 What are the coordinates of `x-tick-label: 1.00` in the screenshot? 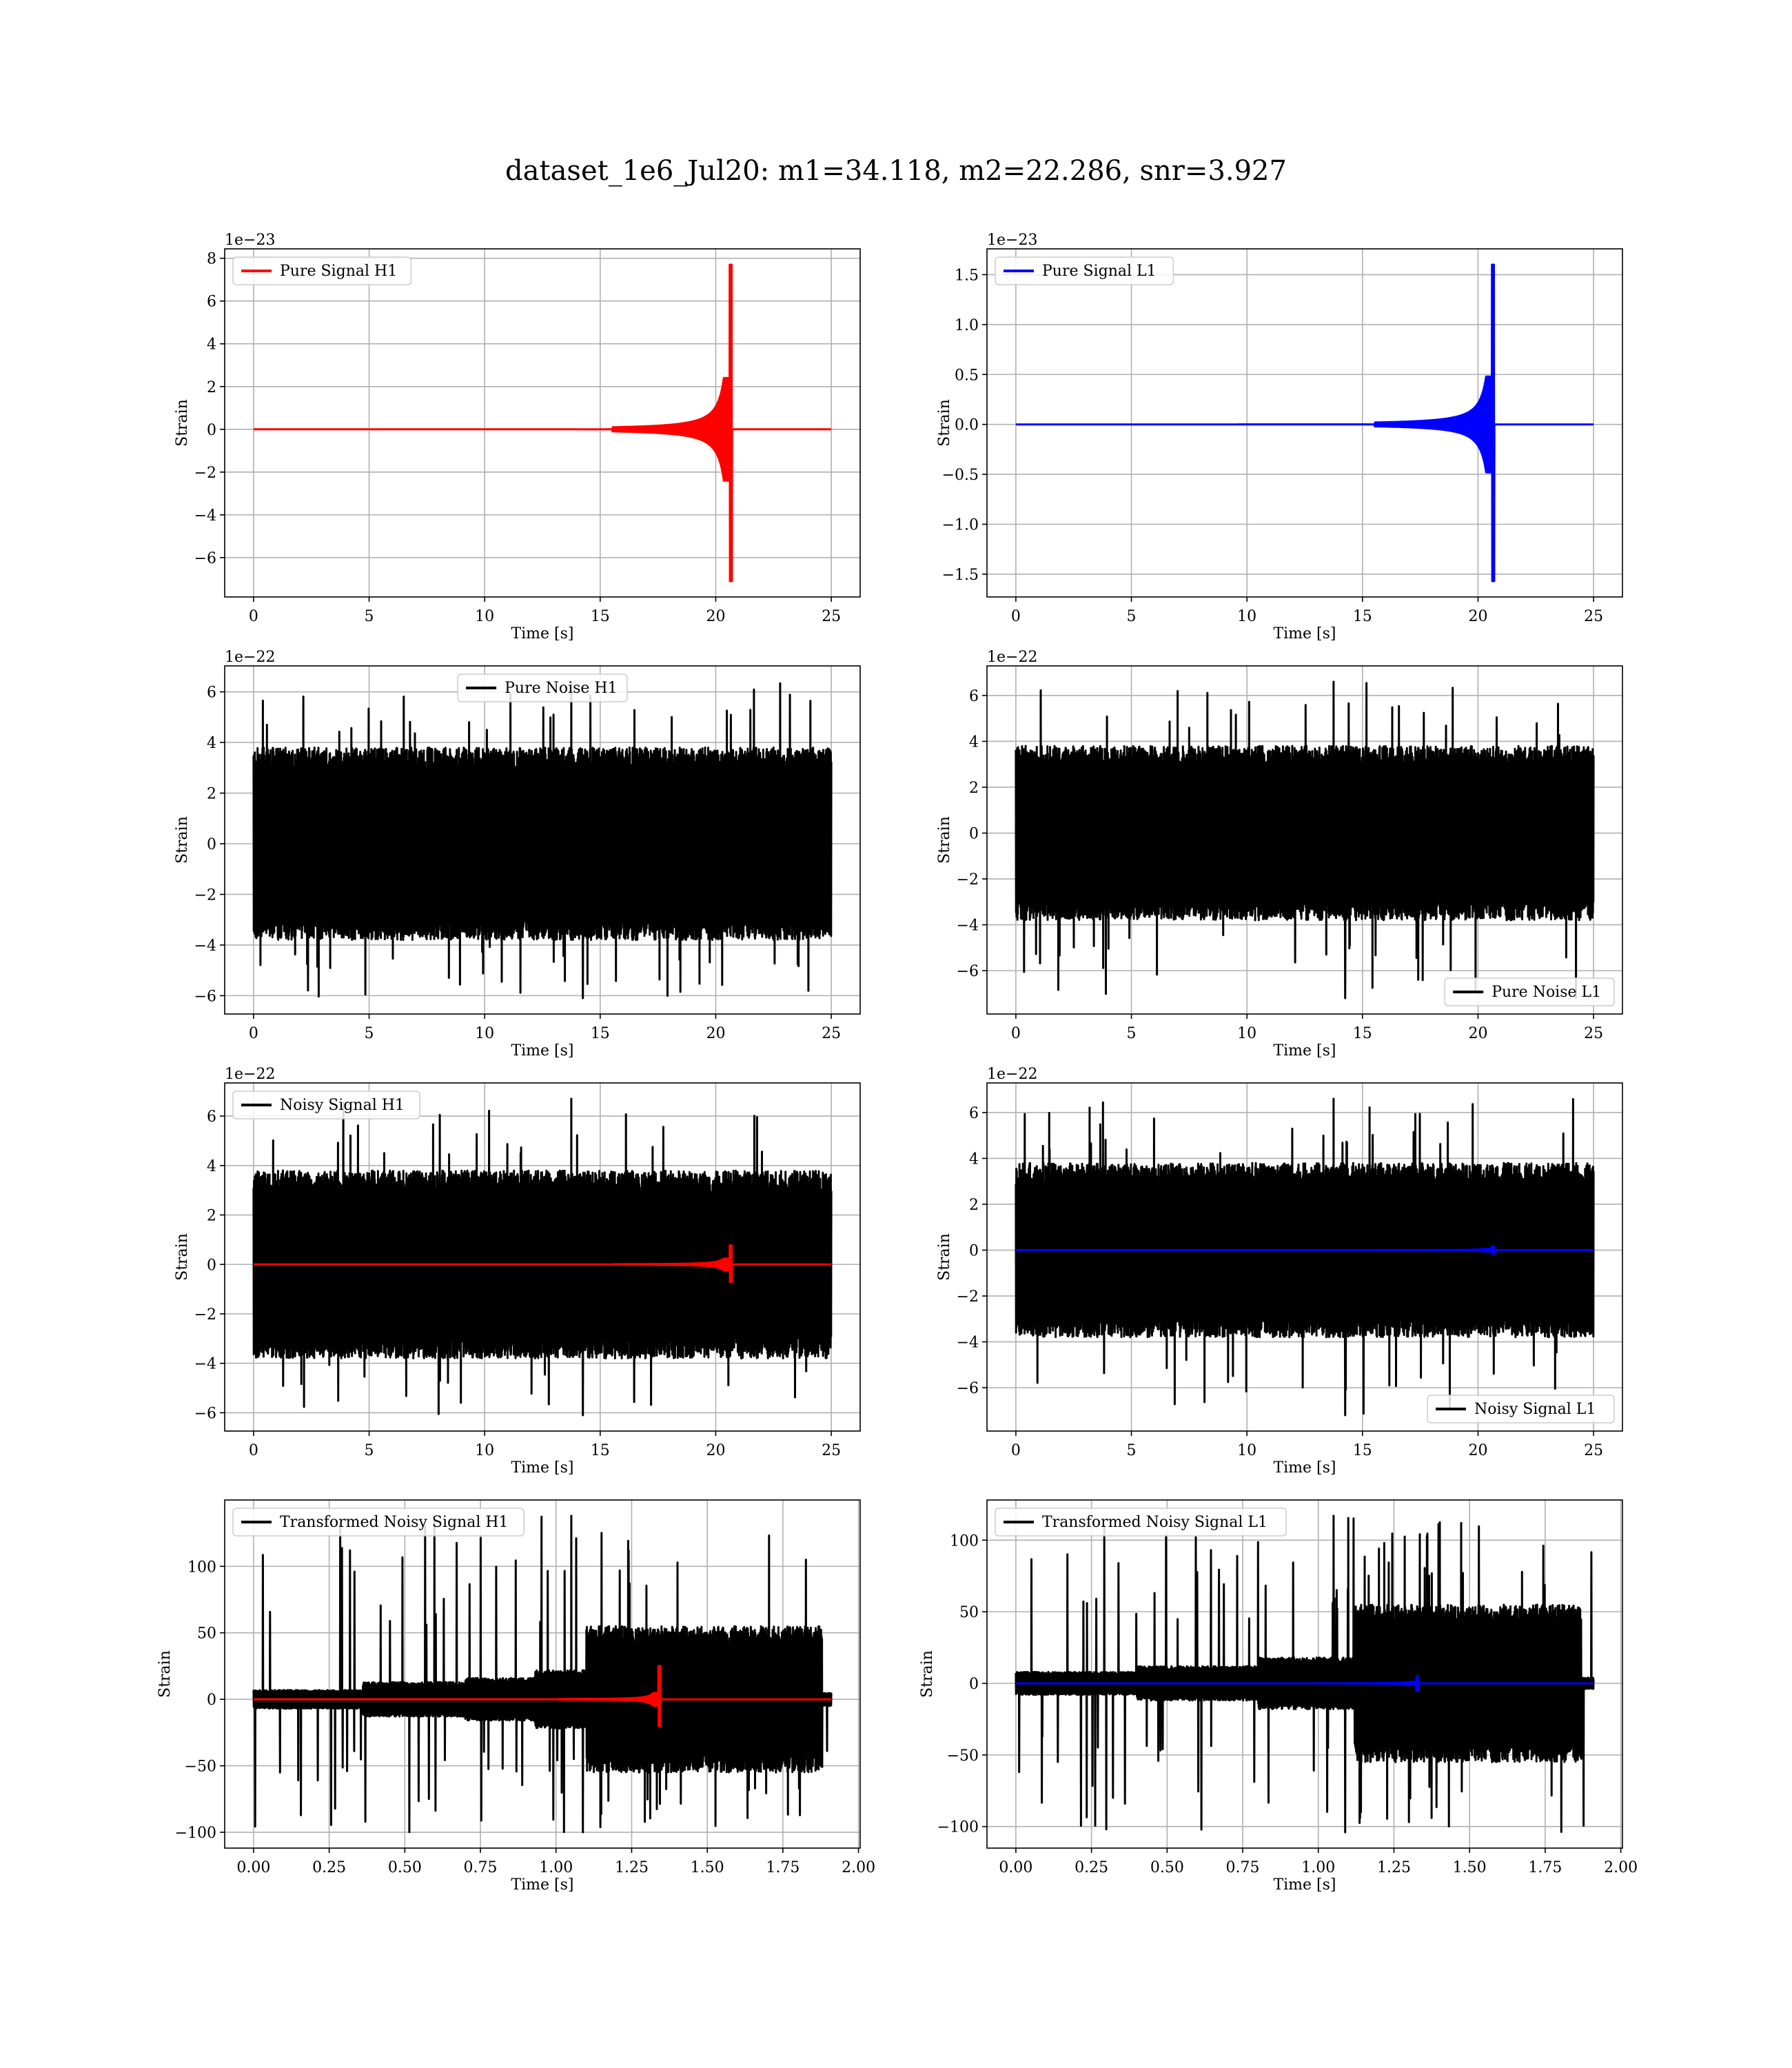 It's located at (1318, 1867).